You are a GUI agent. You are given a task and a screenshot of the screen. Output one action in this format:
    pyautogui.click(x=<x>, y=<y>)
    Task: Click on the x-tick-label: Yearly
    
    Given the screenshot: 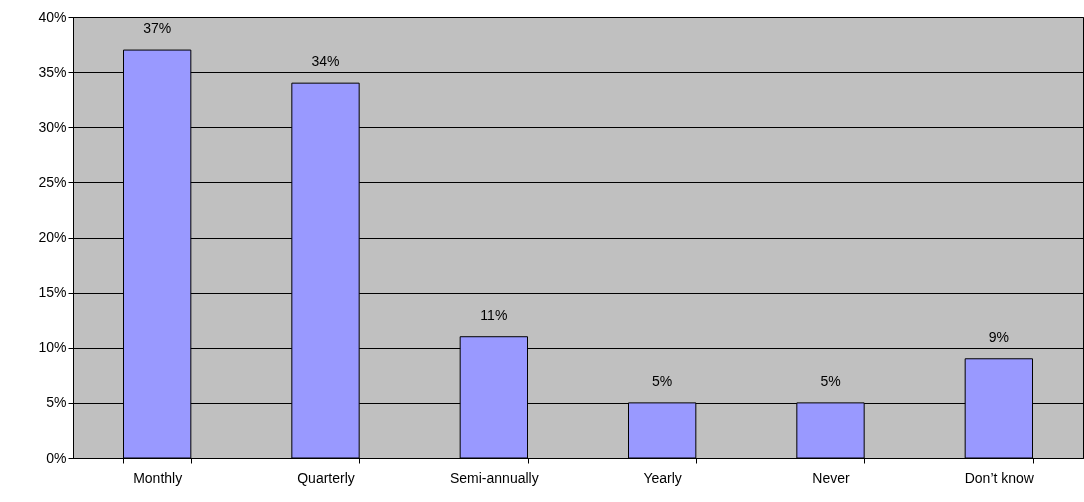 What is the action you would take?
    pyautogui.click(x=662, y=477)
    